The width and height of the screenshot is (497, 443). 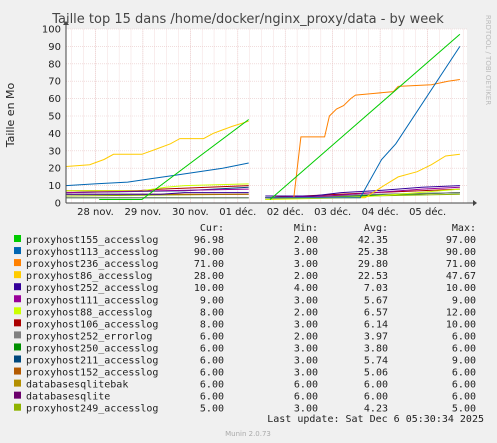 What do you see at coordinates (237, 212) in the screenshot?
I see `x-tick-label: 01 déc.` at bounding box center [237, 212].